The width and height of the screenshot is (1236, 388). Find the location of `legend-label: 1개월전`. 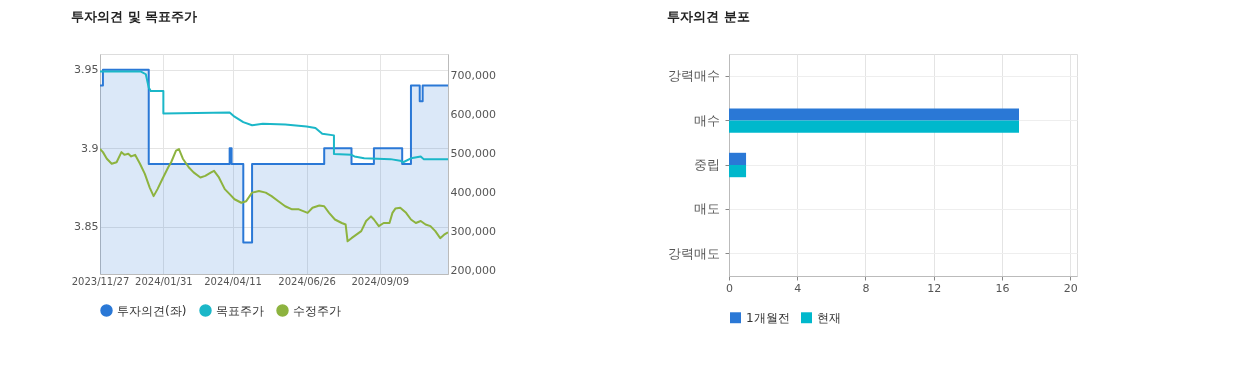

legend-label: 1개월전 is located at coordinates (768, 317).